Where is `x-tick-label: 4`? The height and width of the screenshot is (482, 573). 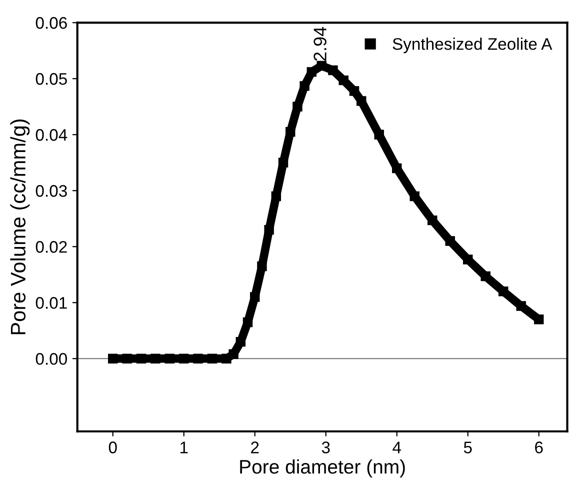 x-tick-label: 4 is located at coordinates (397, 448).